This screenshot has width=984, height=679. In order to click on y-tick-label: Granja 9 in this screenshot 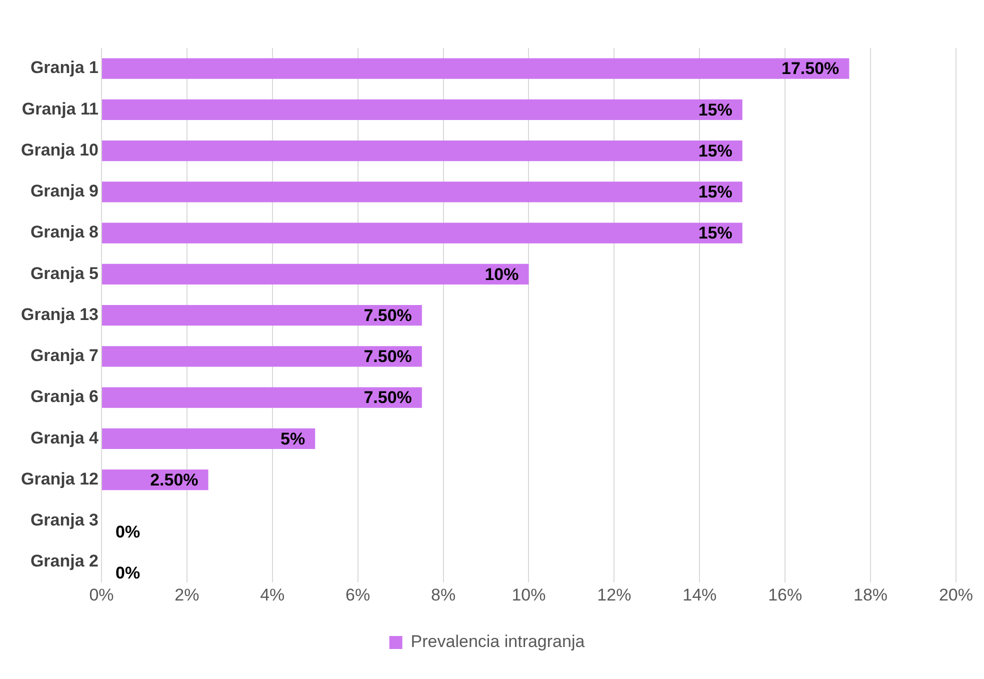, I will do `click(64, 191)`.